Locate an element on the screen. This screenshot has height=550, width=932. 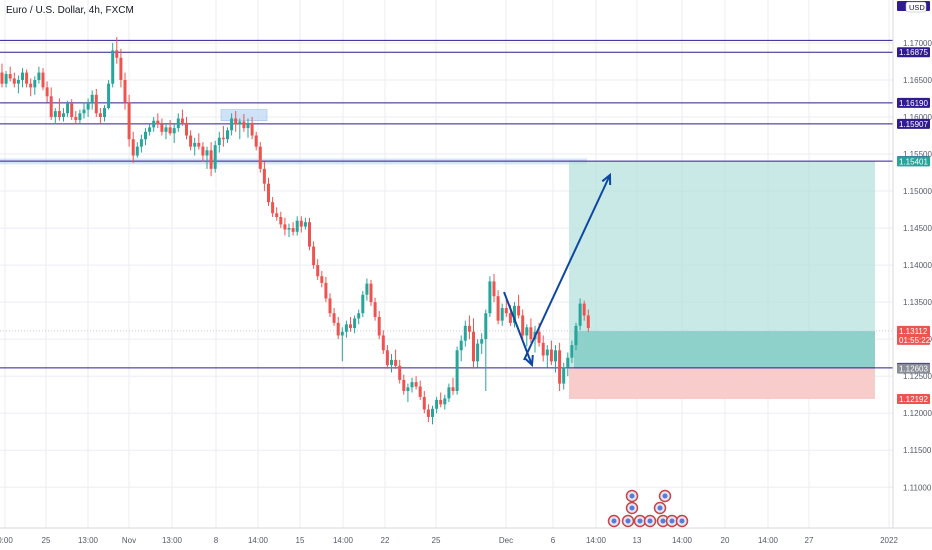
price-tick-label: 1.17000 is located at coordinates (917, 43).